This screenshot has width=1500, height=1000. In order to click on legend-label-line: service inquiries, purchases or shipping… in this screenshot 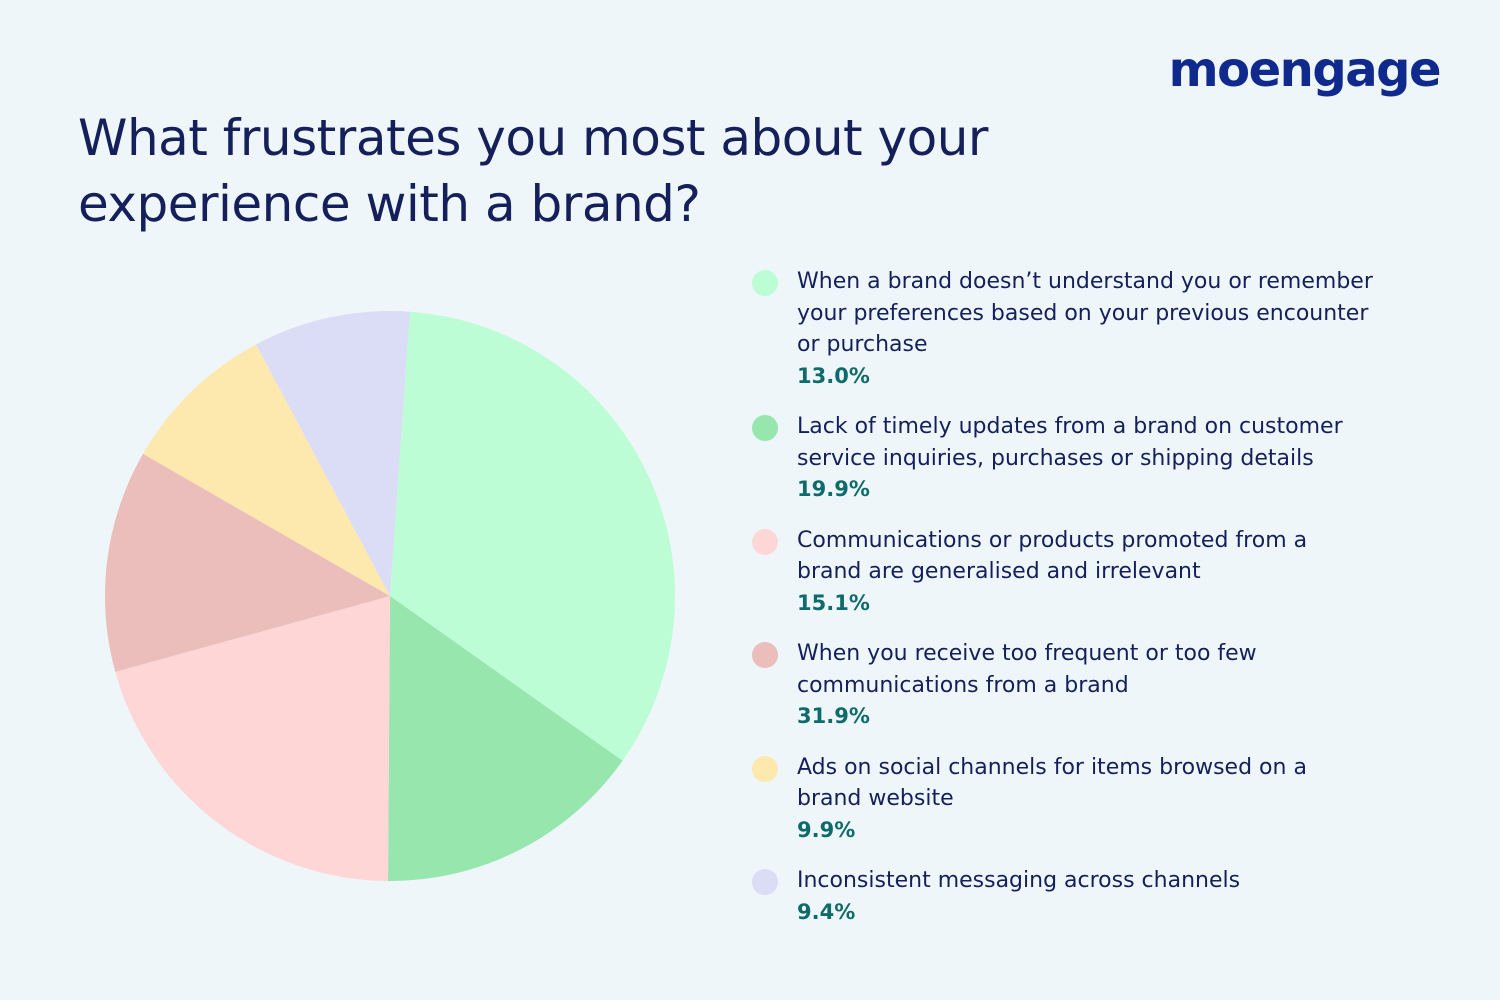, I will do `click(1055, 458)`.